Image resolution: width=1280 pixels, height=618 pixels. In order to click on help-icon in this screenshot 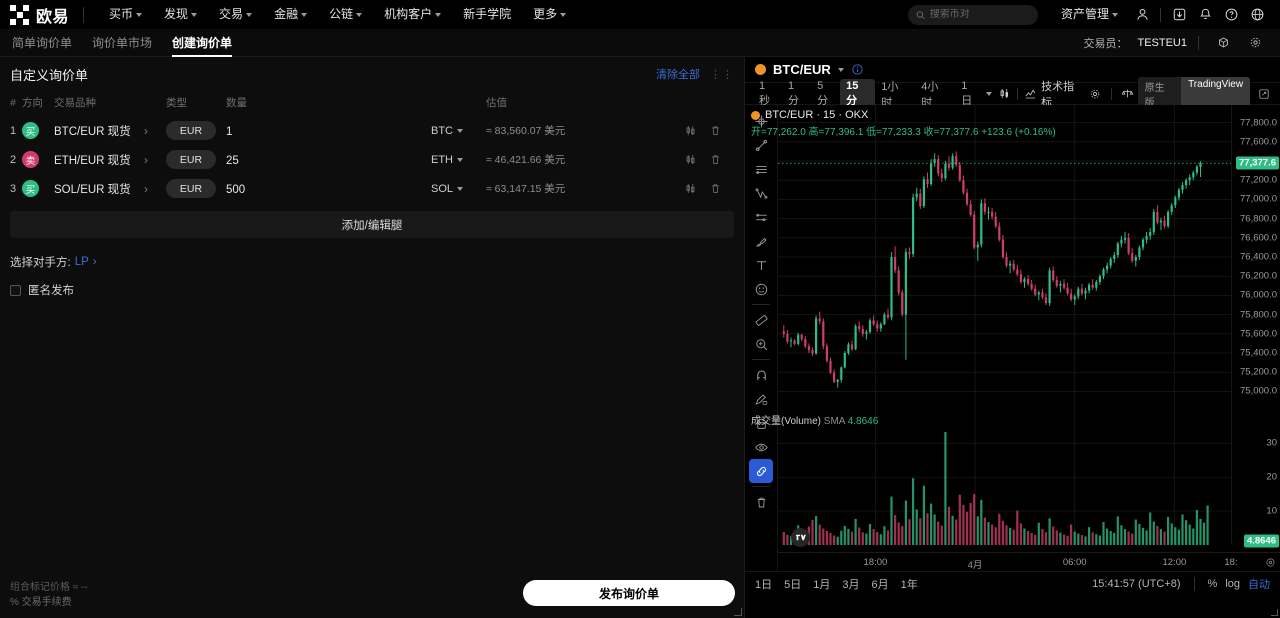, I will do `click(1231, 15)`.